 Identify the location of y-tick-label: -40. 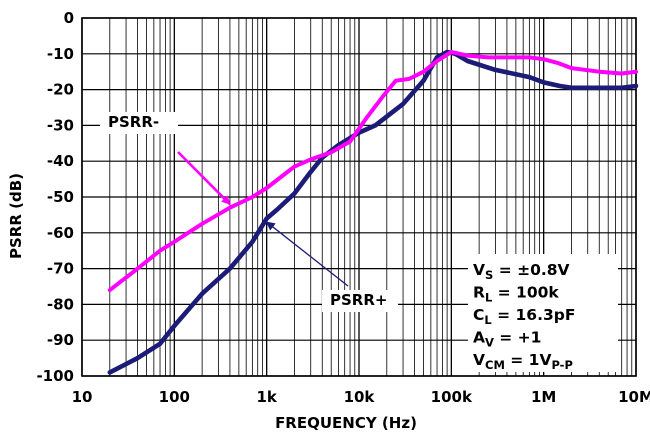
(60, 161).